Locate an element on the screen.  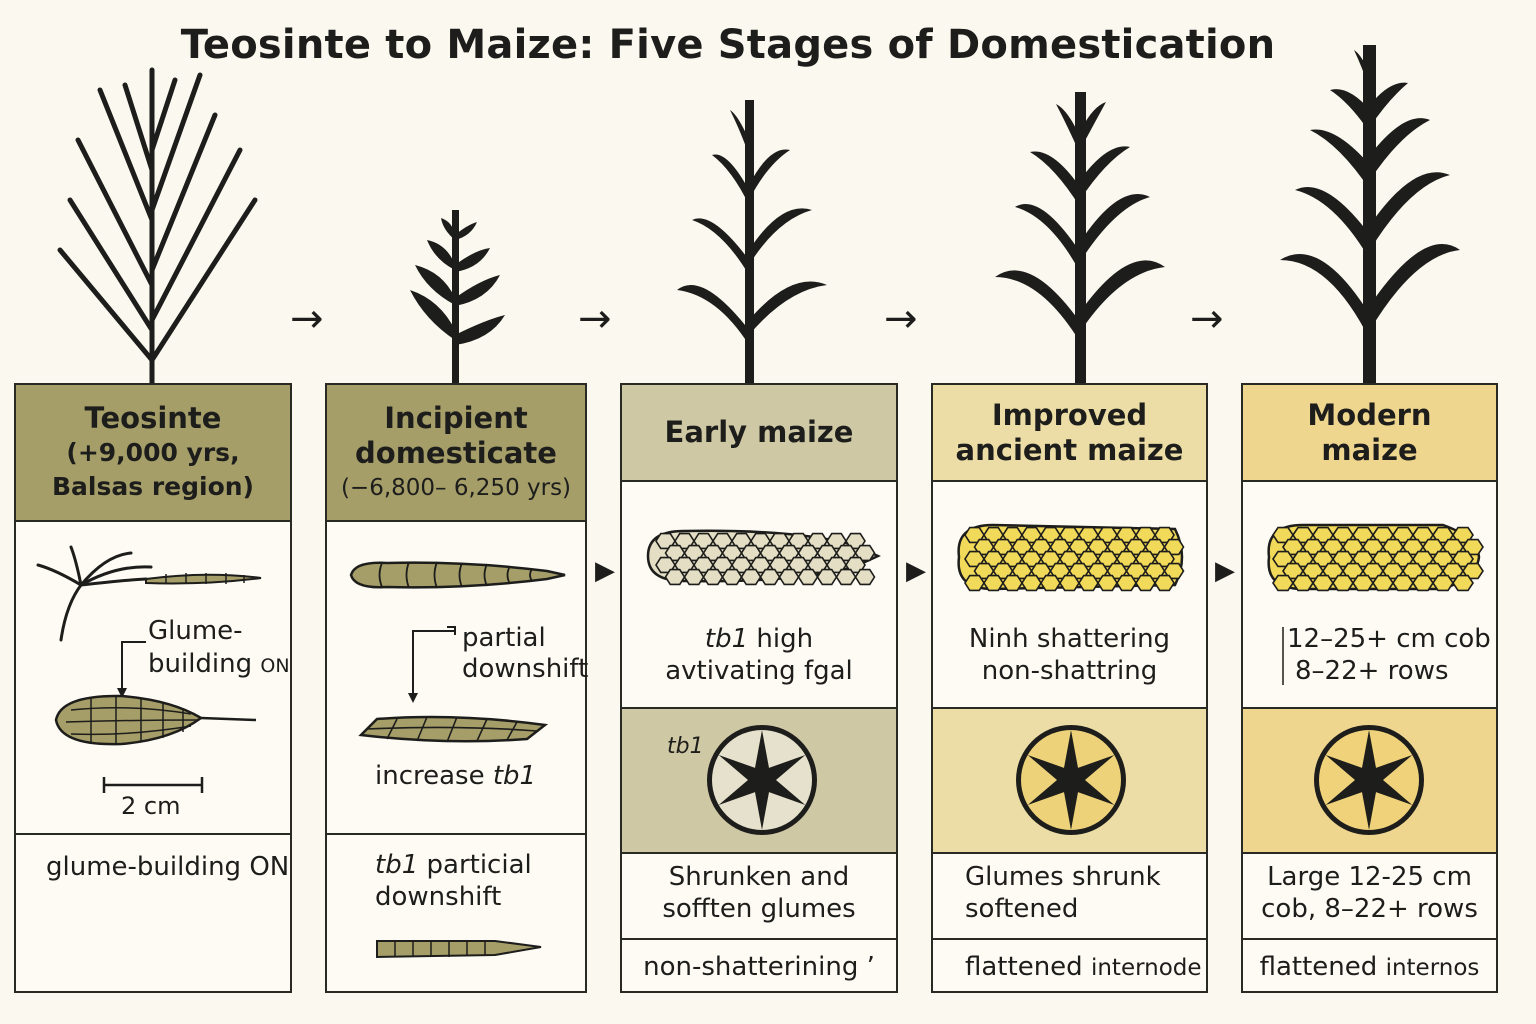
bracket-line-icon is located at coordinates (1283, 656).